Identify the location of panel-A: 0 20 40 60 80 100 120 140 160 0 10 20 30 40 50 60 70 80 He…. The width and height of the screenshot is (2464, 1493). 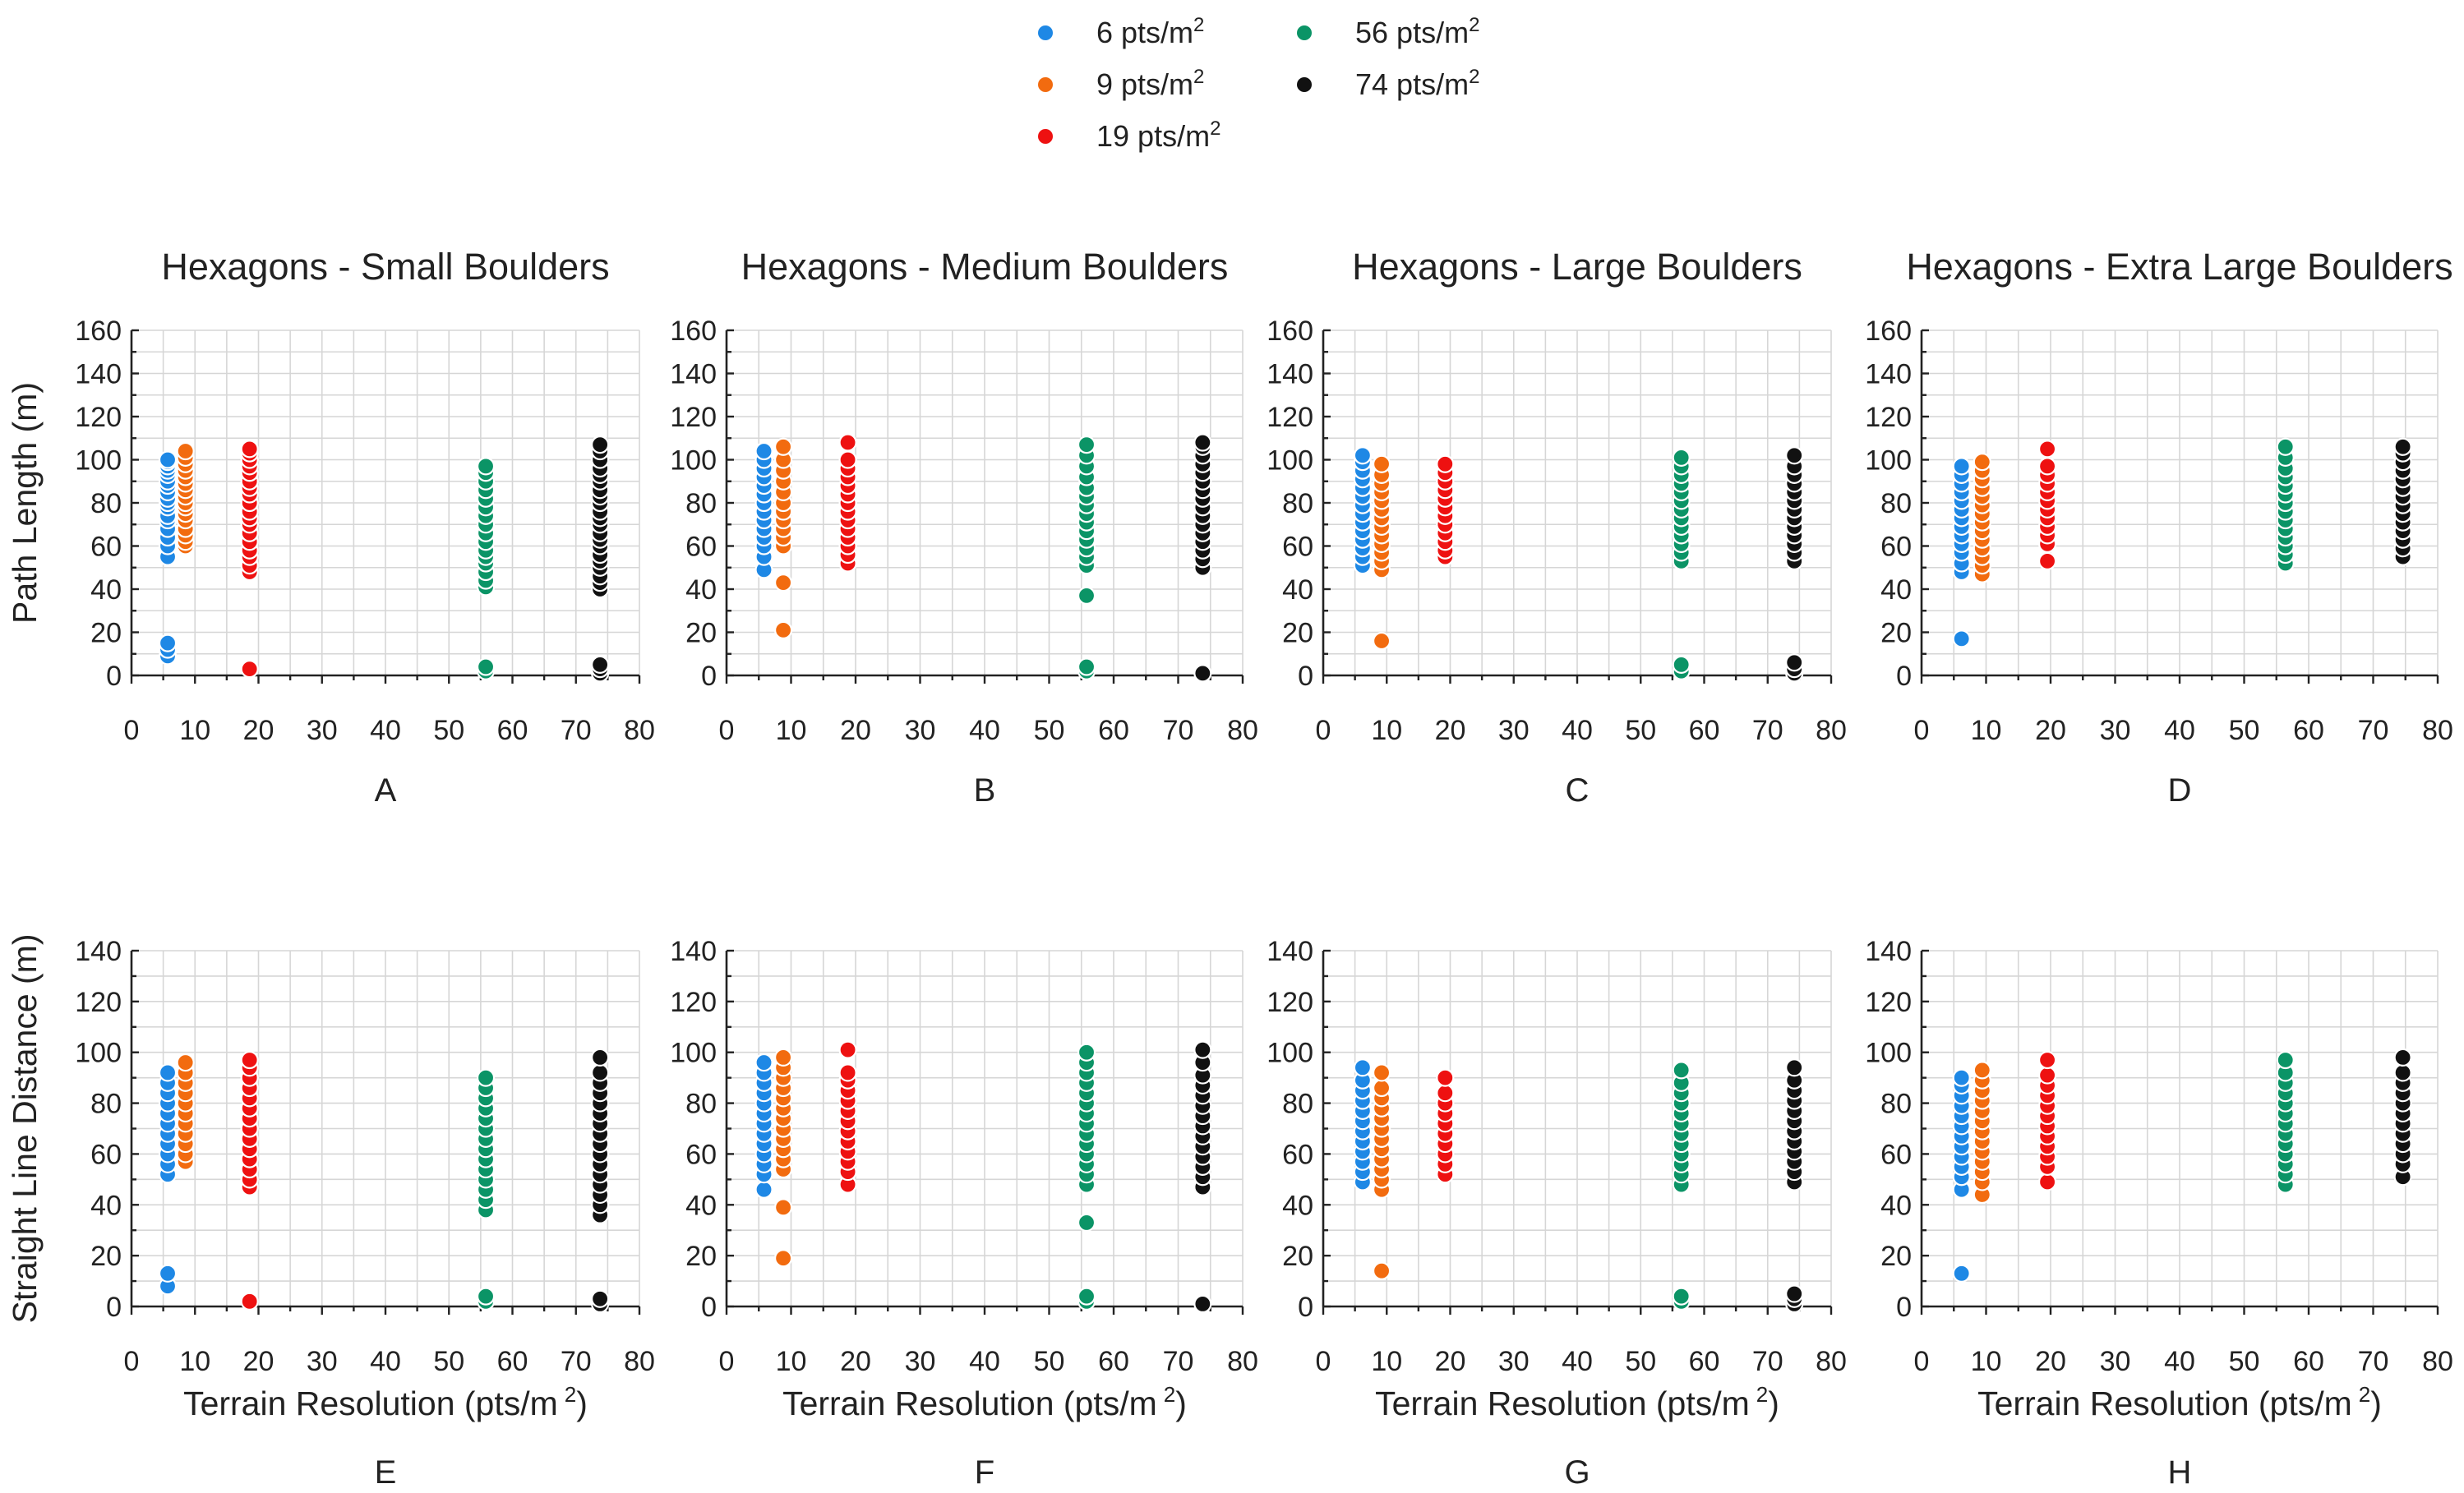
(365, 528).